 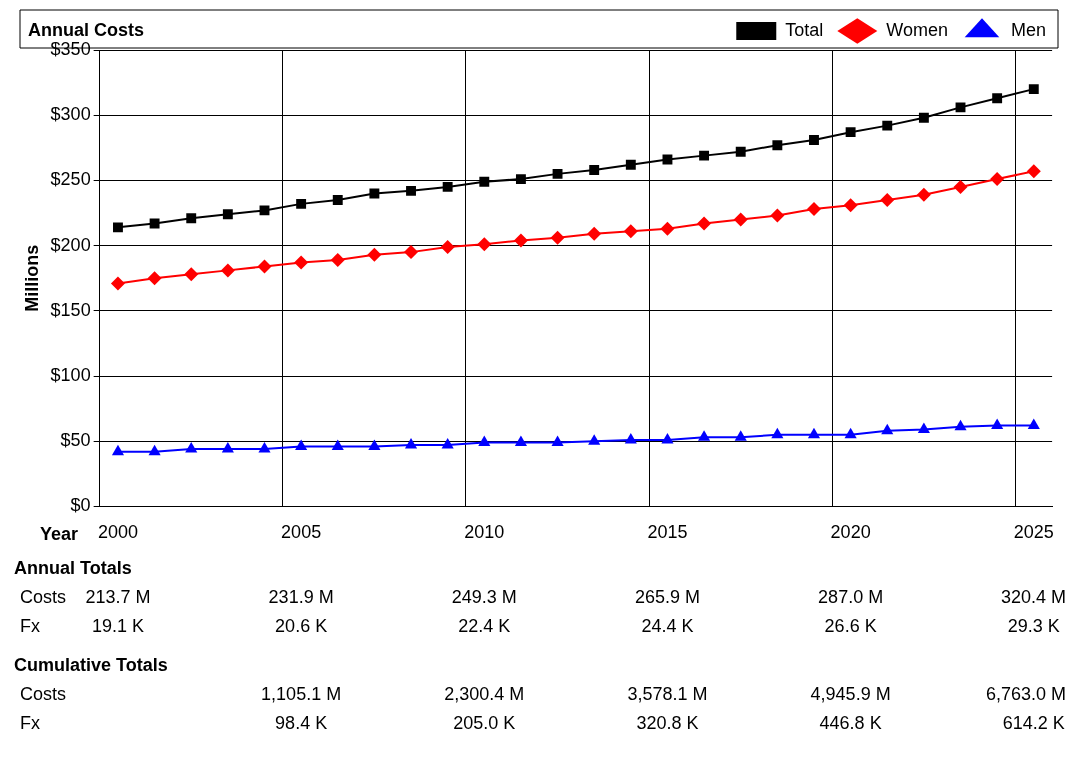 I want to click on y-tick-label: $0, so click(x=80, y=505).